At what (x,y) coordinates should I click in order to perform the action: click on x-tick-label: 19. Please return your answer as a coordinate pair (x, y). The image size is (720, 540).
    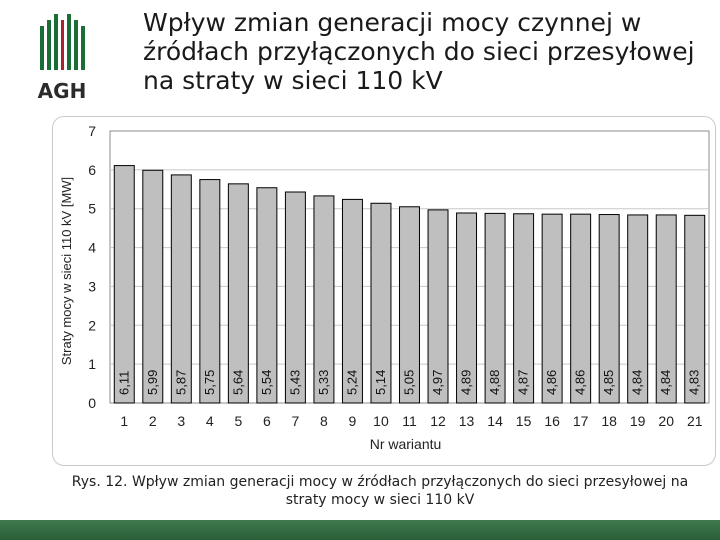
    Looking at the image, I should click on (638, 421).